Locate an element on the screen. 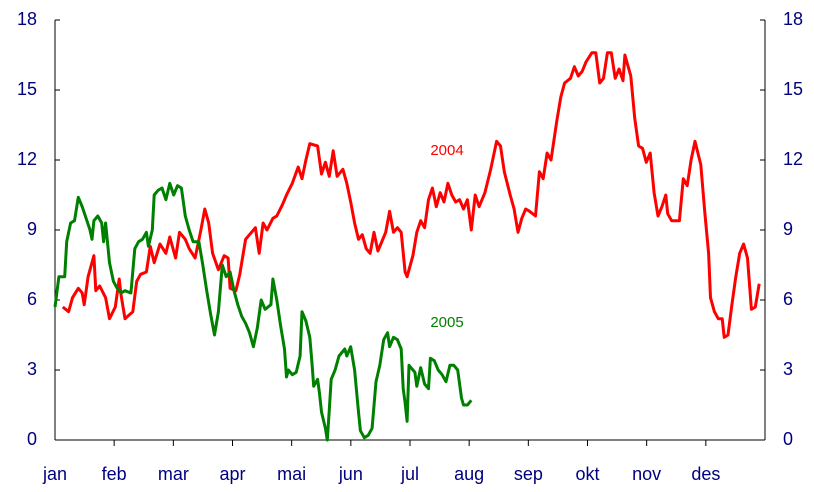 This screenshot has height=492, width=814. x-tick-label: mai is located at coordinates (291, 474).